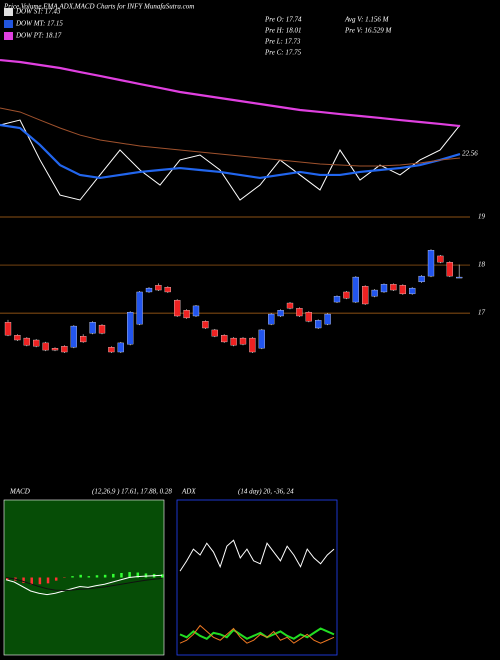 The width and height of the screenshot is (500, 660). What do you see at coordinates (257, 577) in the screenshot?
I see `adx-panel` at bounding box center [257, 577].